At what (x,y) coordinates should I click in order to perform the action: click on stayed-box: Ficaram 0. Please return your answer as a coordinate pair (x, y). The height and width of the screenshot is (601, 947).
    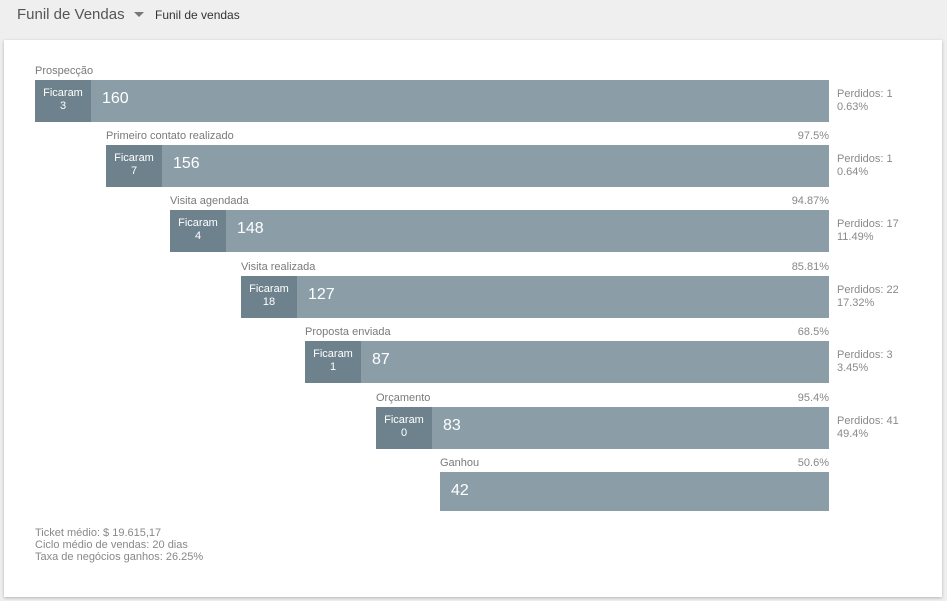
    Looking at the image, I should click on (404, 428).